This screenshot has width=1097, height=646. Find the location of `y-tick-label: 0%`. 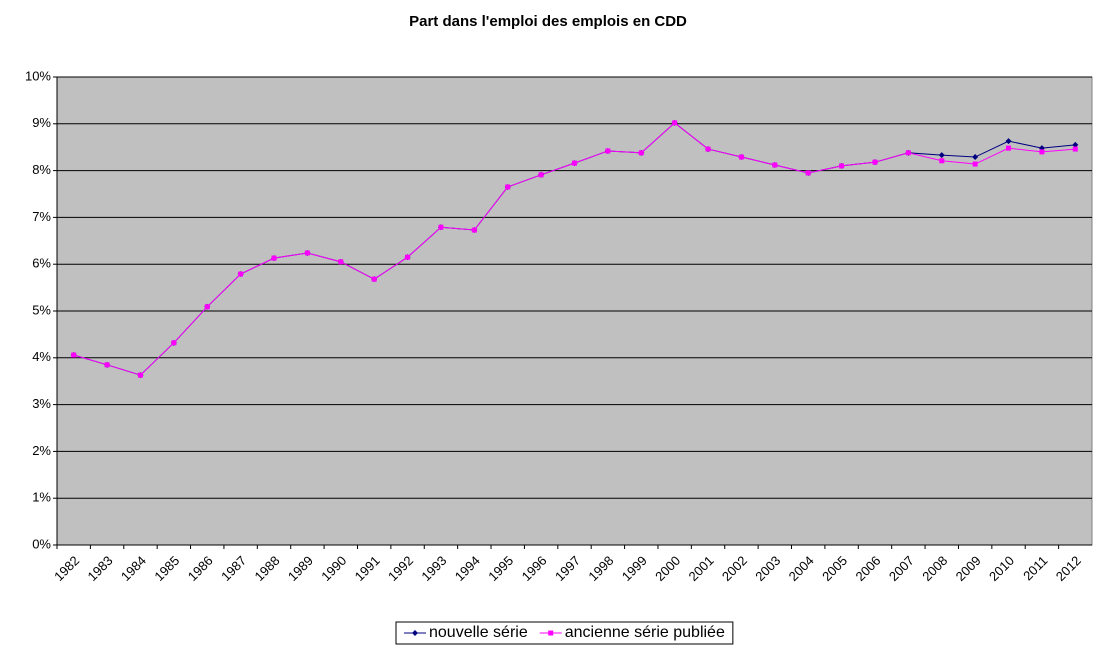

y-tick-label: 0% is located at coordinates (41, 543).